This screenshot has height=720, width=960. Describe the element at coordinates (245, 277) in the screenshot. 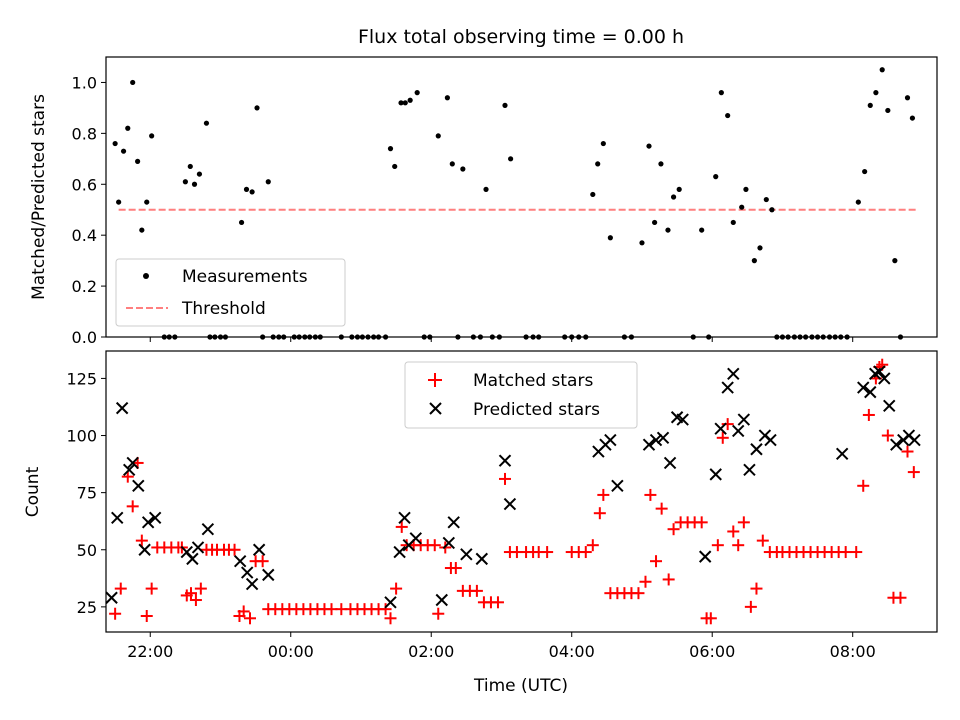

I see `legend-measurements-label: Measurements` at that location.